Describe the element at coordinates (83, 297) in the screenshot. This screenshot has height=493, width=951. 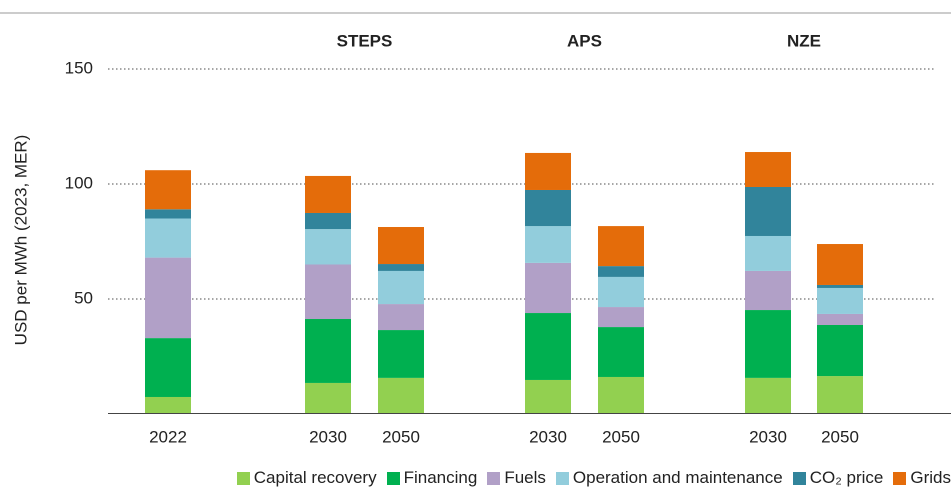
I see `y-tick-label: 50` at that location.